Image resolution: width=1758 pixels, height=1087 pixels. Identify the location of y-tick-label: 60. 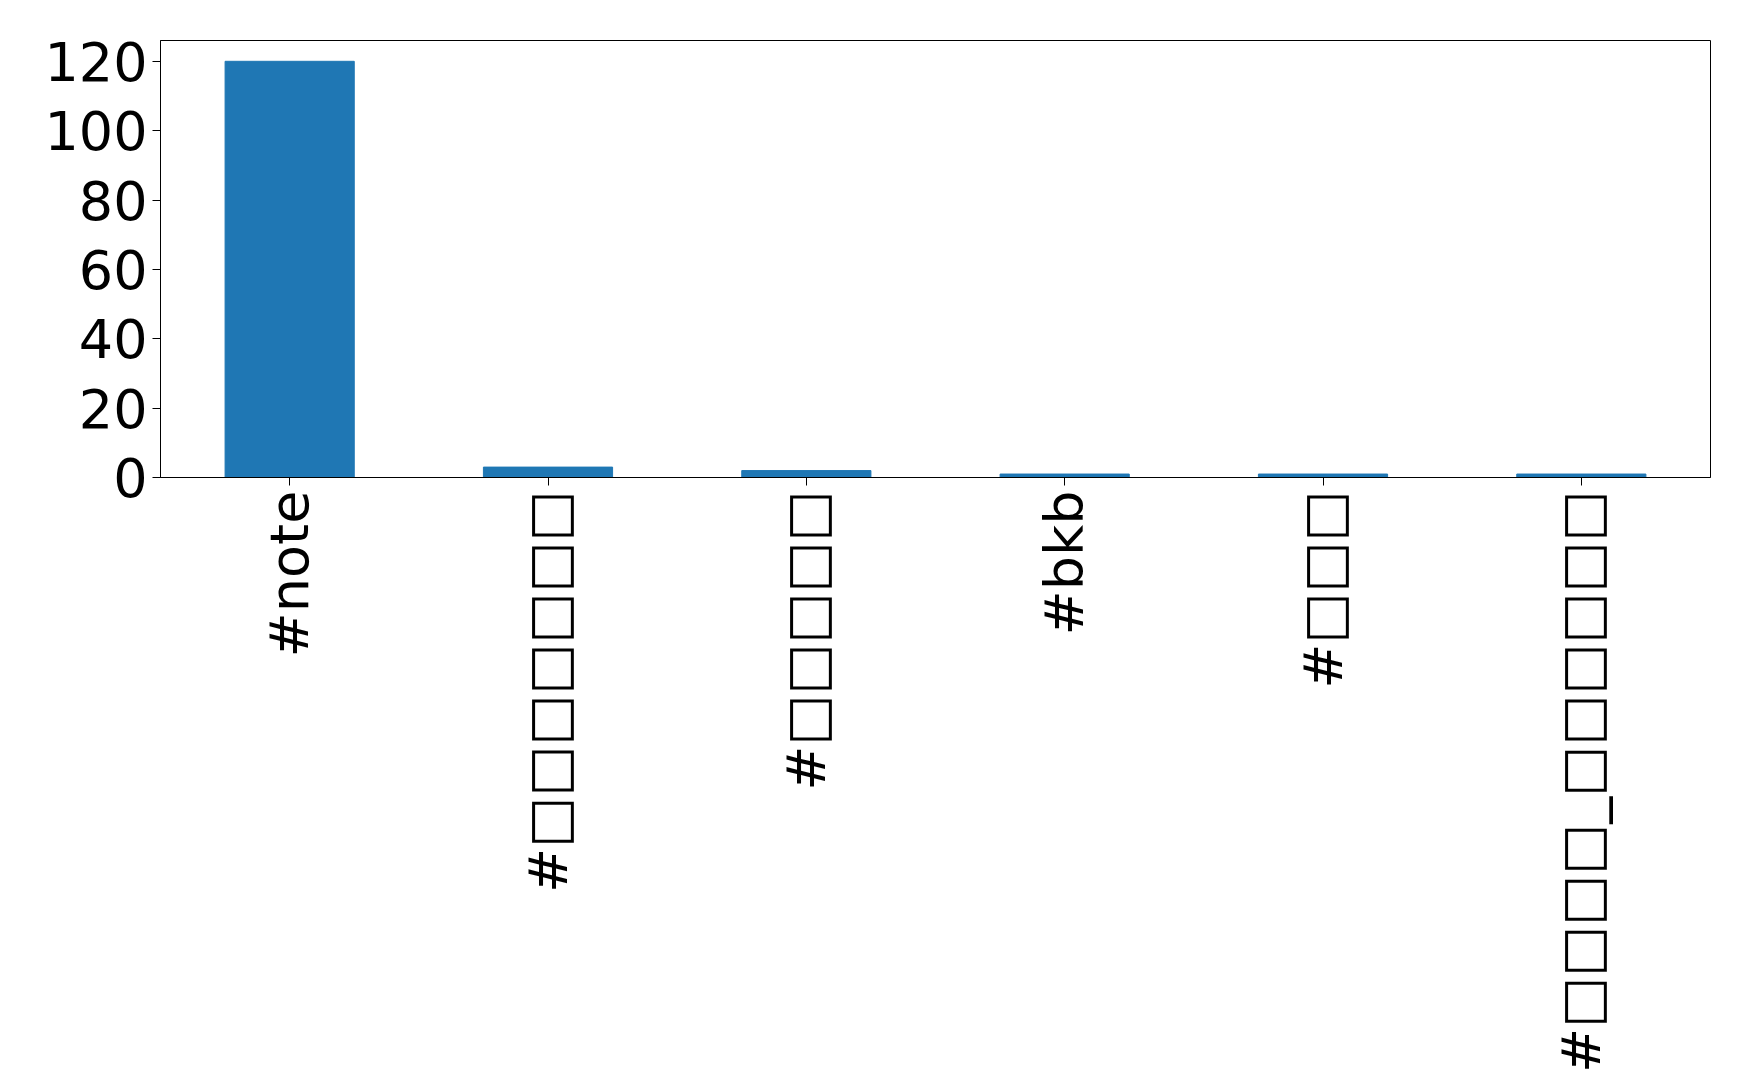
(113, 270).